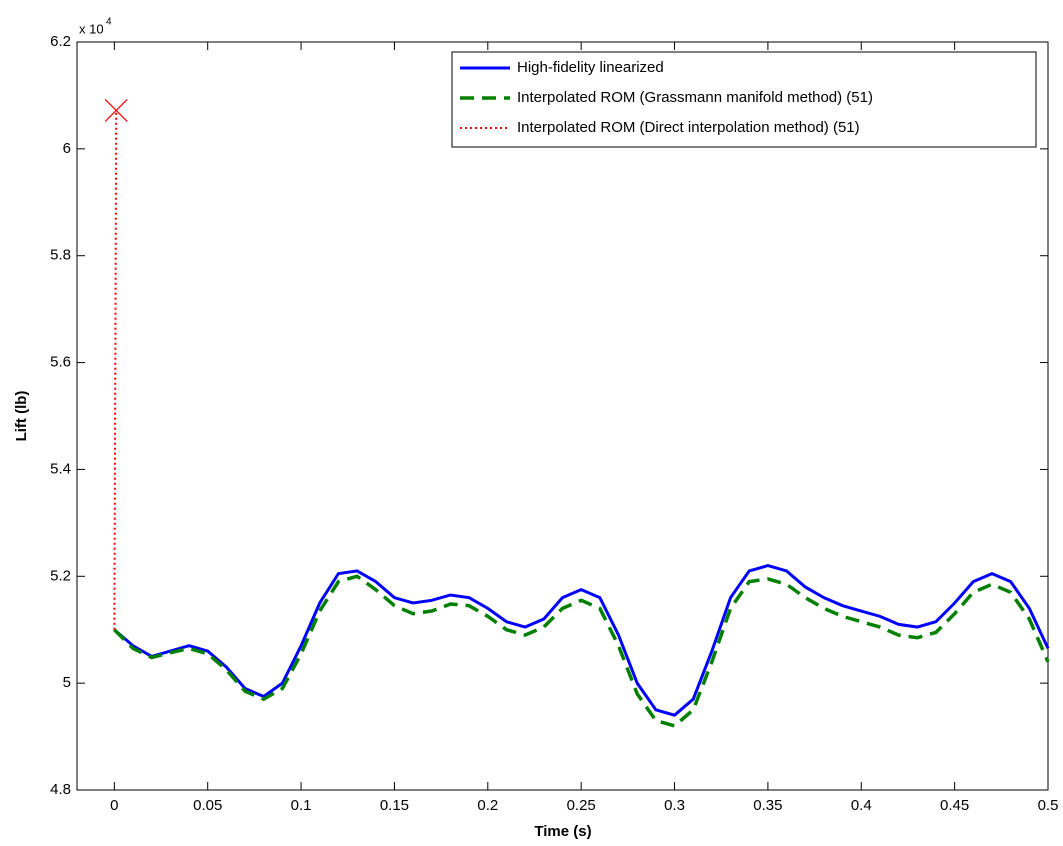 The width and height of the screenshot is (1063, 846). Describe the element at coordinates (91, 28) in the screenshot. I see `y-scale-base: x 10` at that location.